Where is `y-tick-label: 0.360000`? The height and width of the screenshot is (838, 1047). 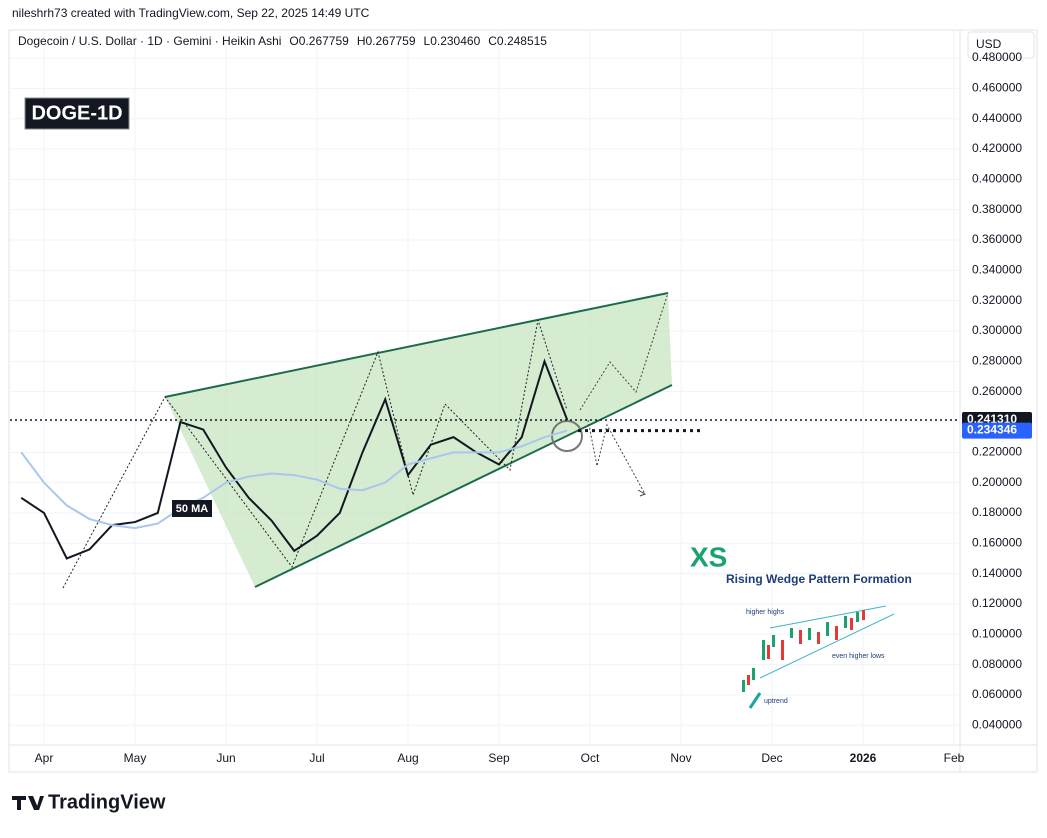 y-tick-label: 0.360000 is located at coordinates (997, 239).